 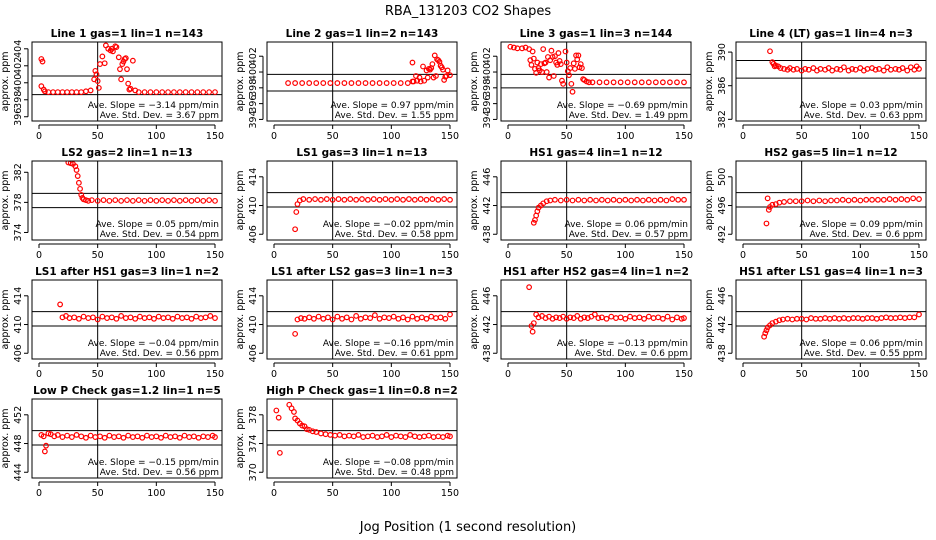 I want to click on slope-annotation: Ave. Slope = −3.14 ppm/min, so click(x=153, y=106).